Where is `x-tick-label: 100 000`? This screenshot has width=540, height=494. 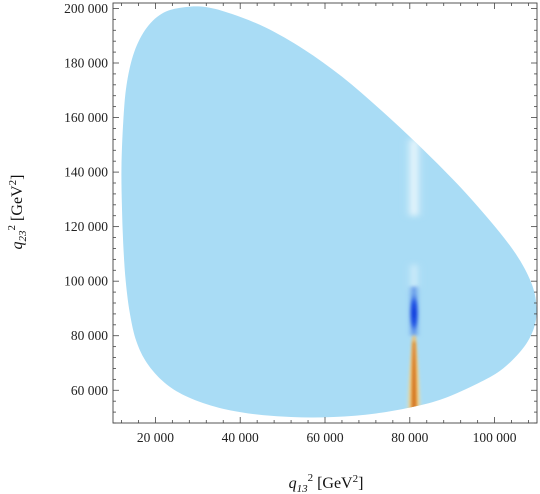 x-tick-label: 100 000 is located at coordinates (495, 437).